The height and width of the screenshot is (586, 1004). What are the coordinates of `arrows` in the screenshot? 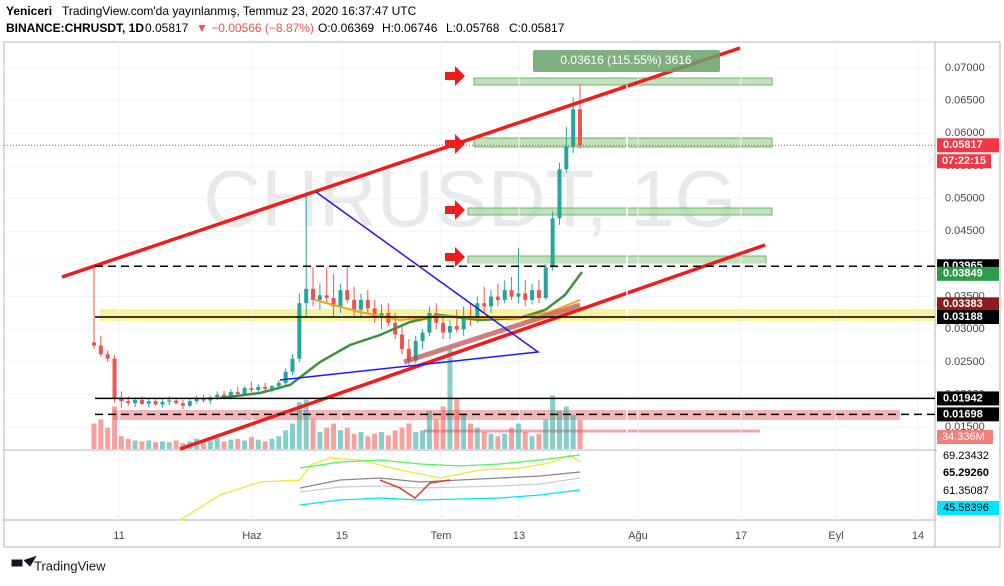 It's located at (455, 166).